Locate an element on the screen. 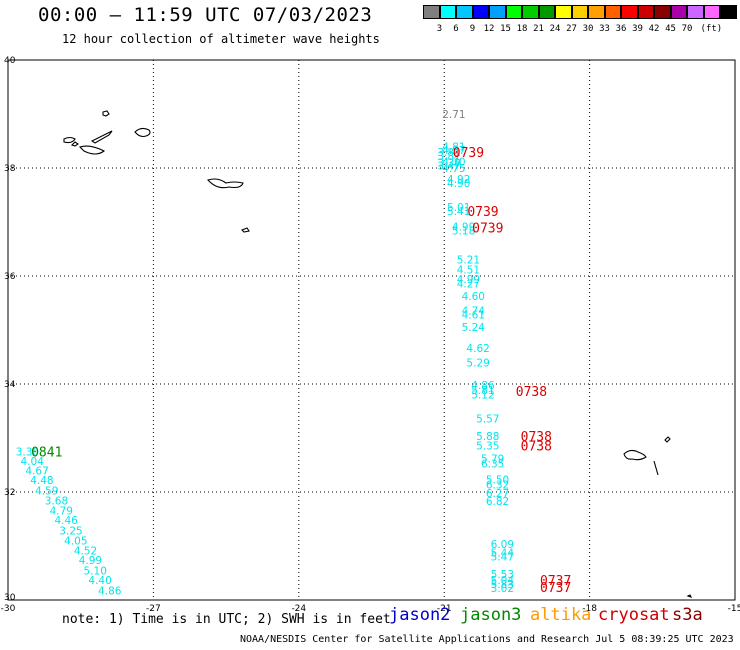  satellite-altika: altika is located at coordinates (561, 615).